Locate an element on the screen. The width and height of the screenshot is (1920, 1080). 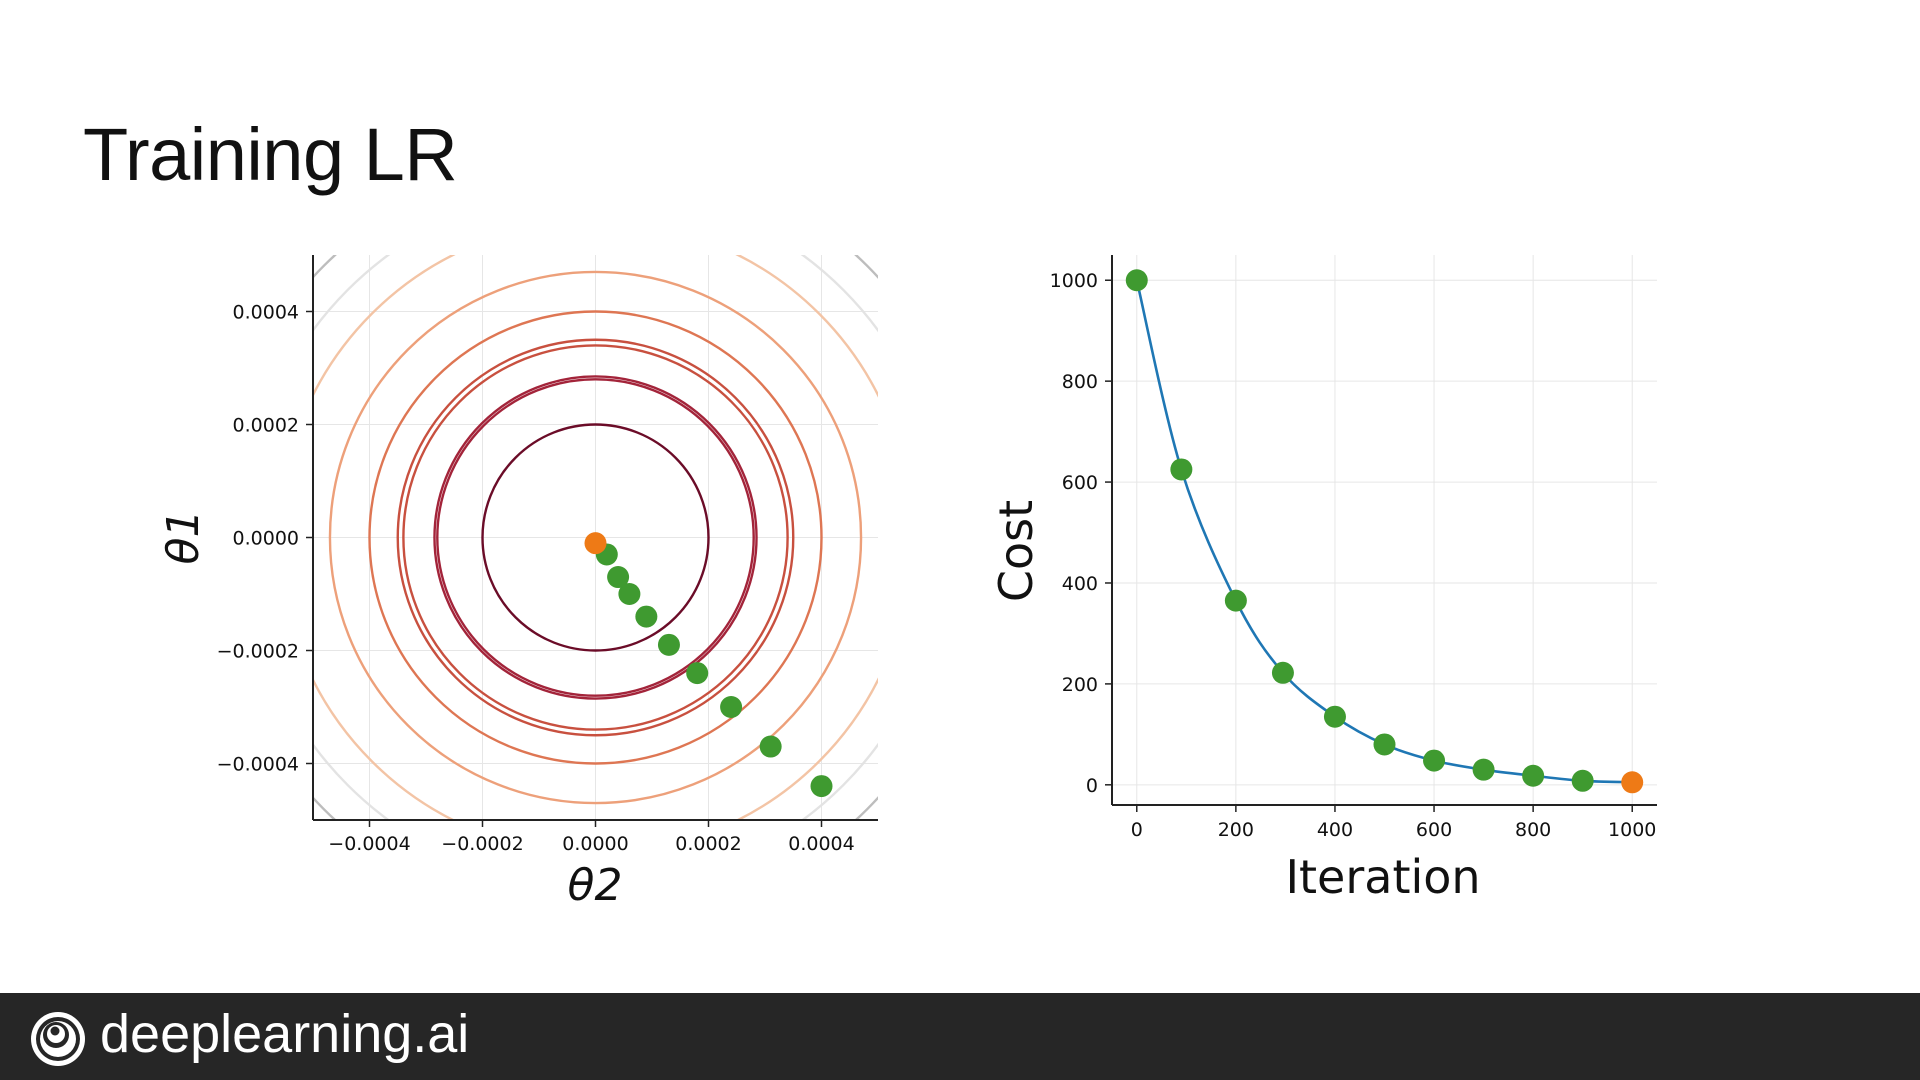
contour-x-axis-label: θ2 is located at coordinates (595, 885).